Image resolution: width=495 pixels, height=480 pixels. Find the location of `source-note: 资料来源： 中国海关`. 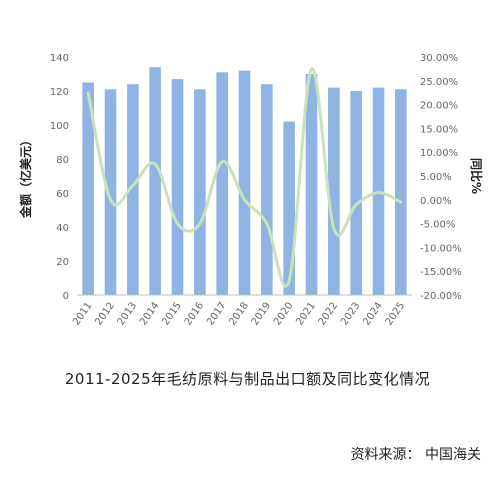

source-note: 资料来源： 中国海关 is located at coordinates (415, 455).